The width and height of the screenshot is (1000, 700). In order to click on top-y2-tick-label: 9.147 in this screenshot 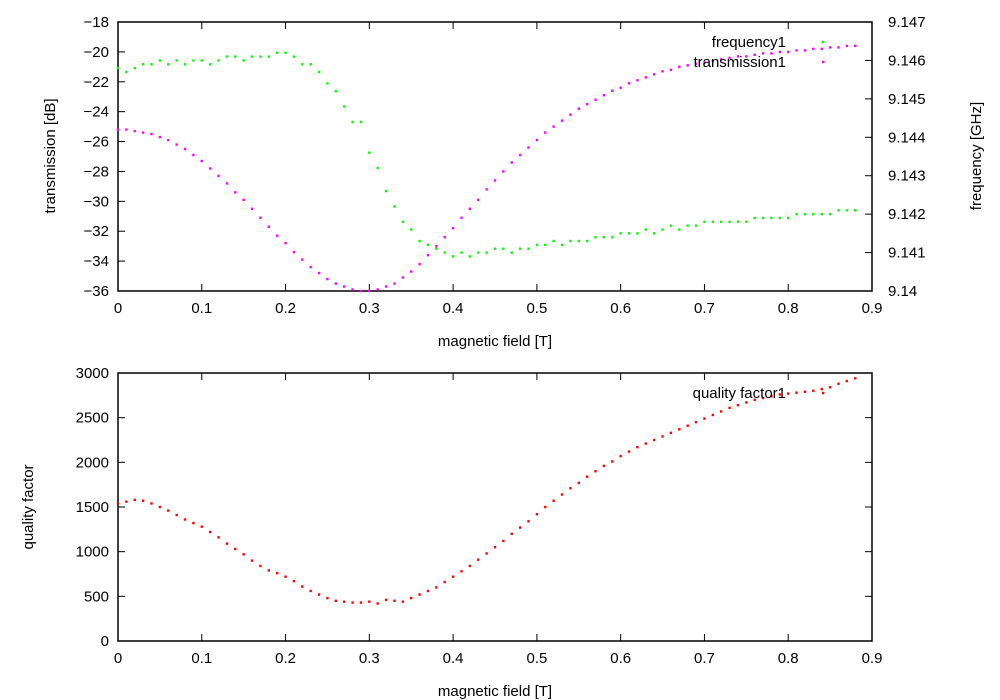, I will do `click(907, 22)`.